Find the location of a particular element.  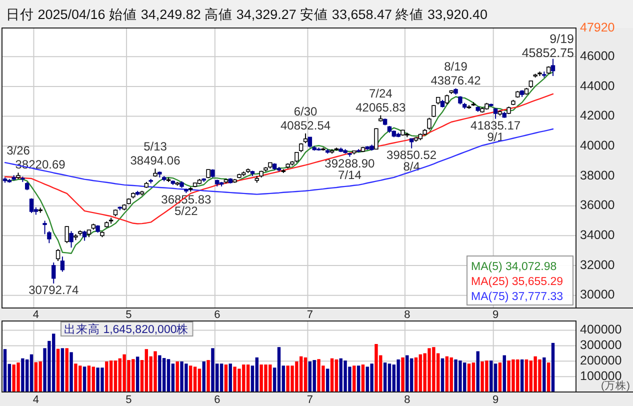

annotation: 3/26 38220.69 is located at coordinates (36, 158).